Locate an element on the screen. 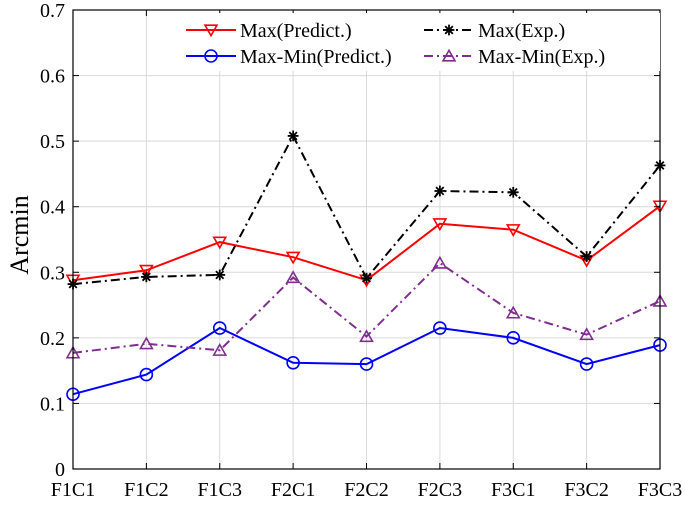 Image resolution: width=685 pixels, height=507 pixels. legend-entry: Max(Exp.) is located at coordinates (494, 31).